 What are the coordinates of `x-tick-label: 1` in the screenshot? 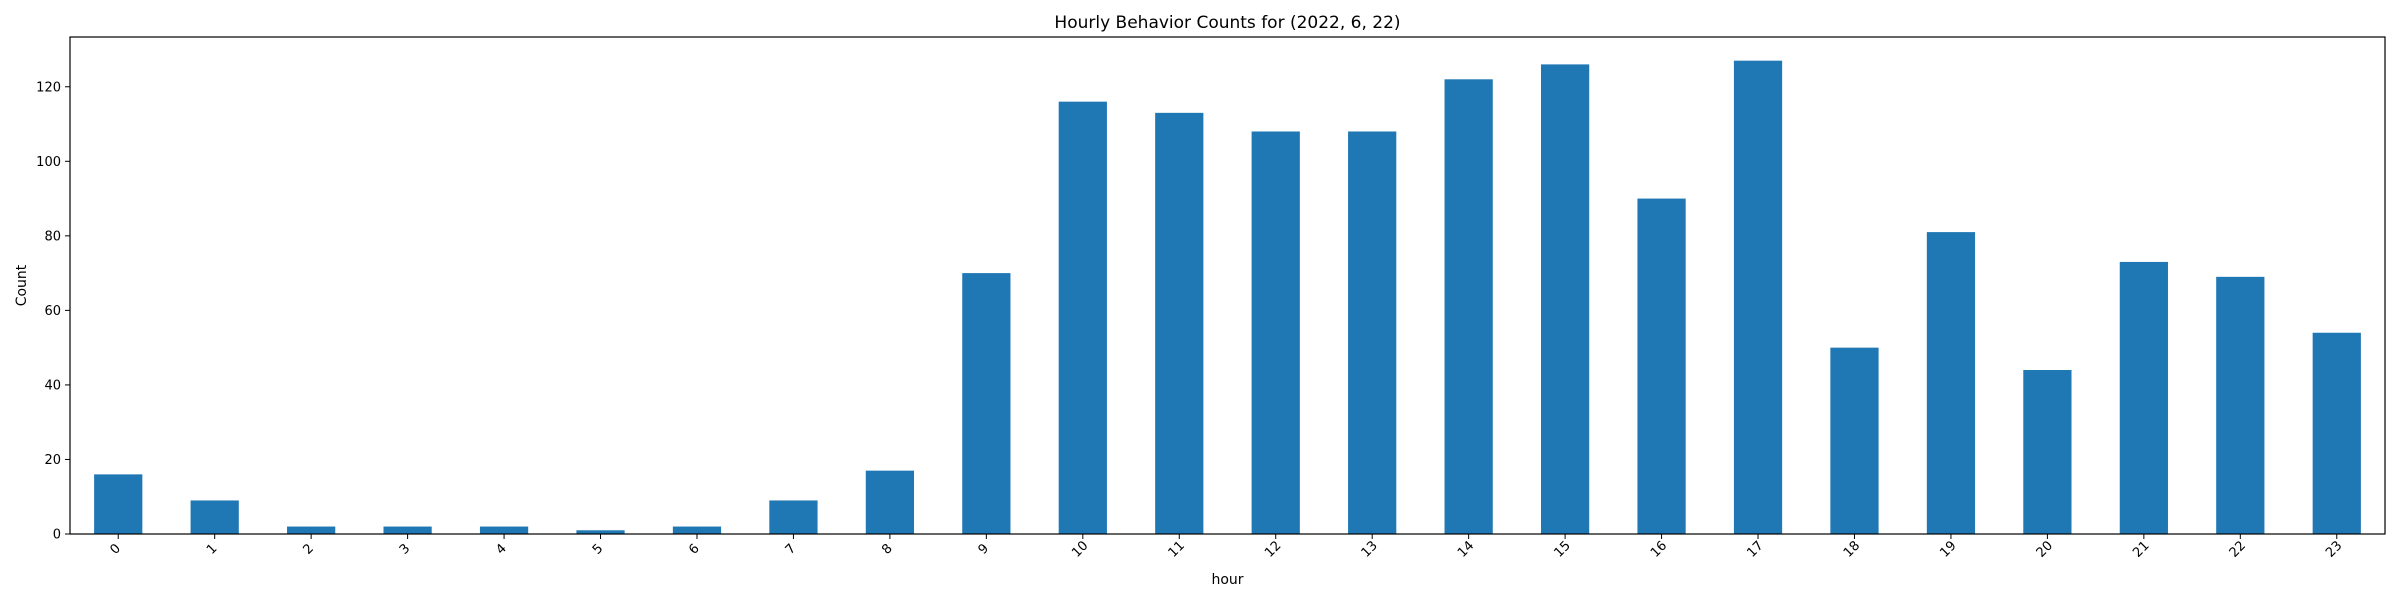 It's located at (212, 549).